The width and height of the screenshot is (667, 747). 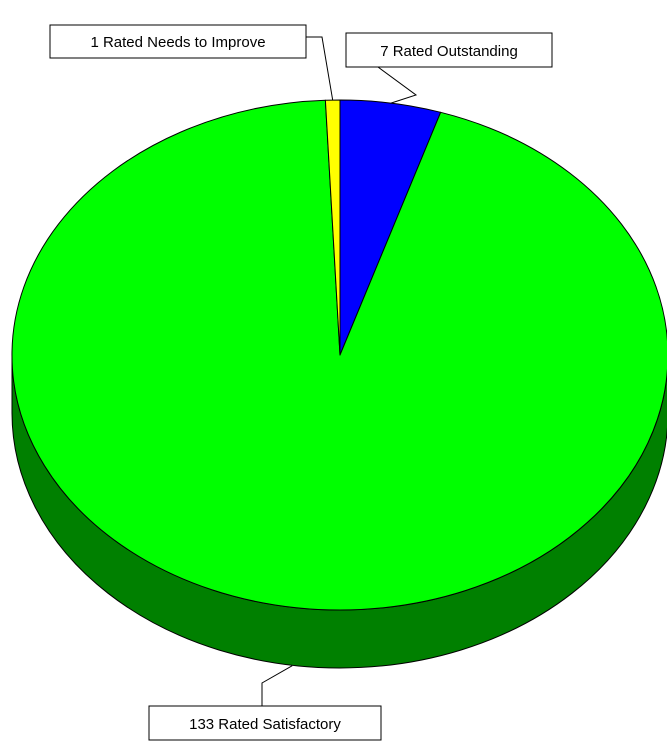 I want to click on label-outstanding: 7 Rated Outstanding, so click(x=449, y=50).